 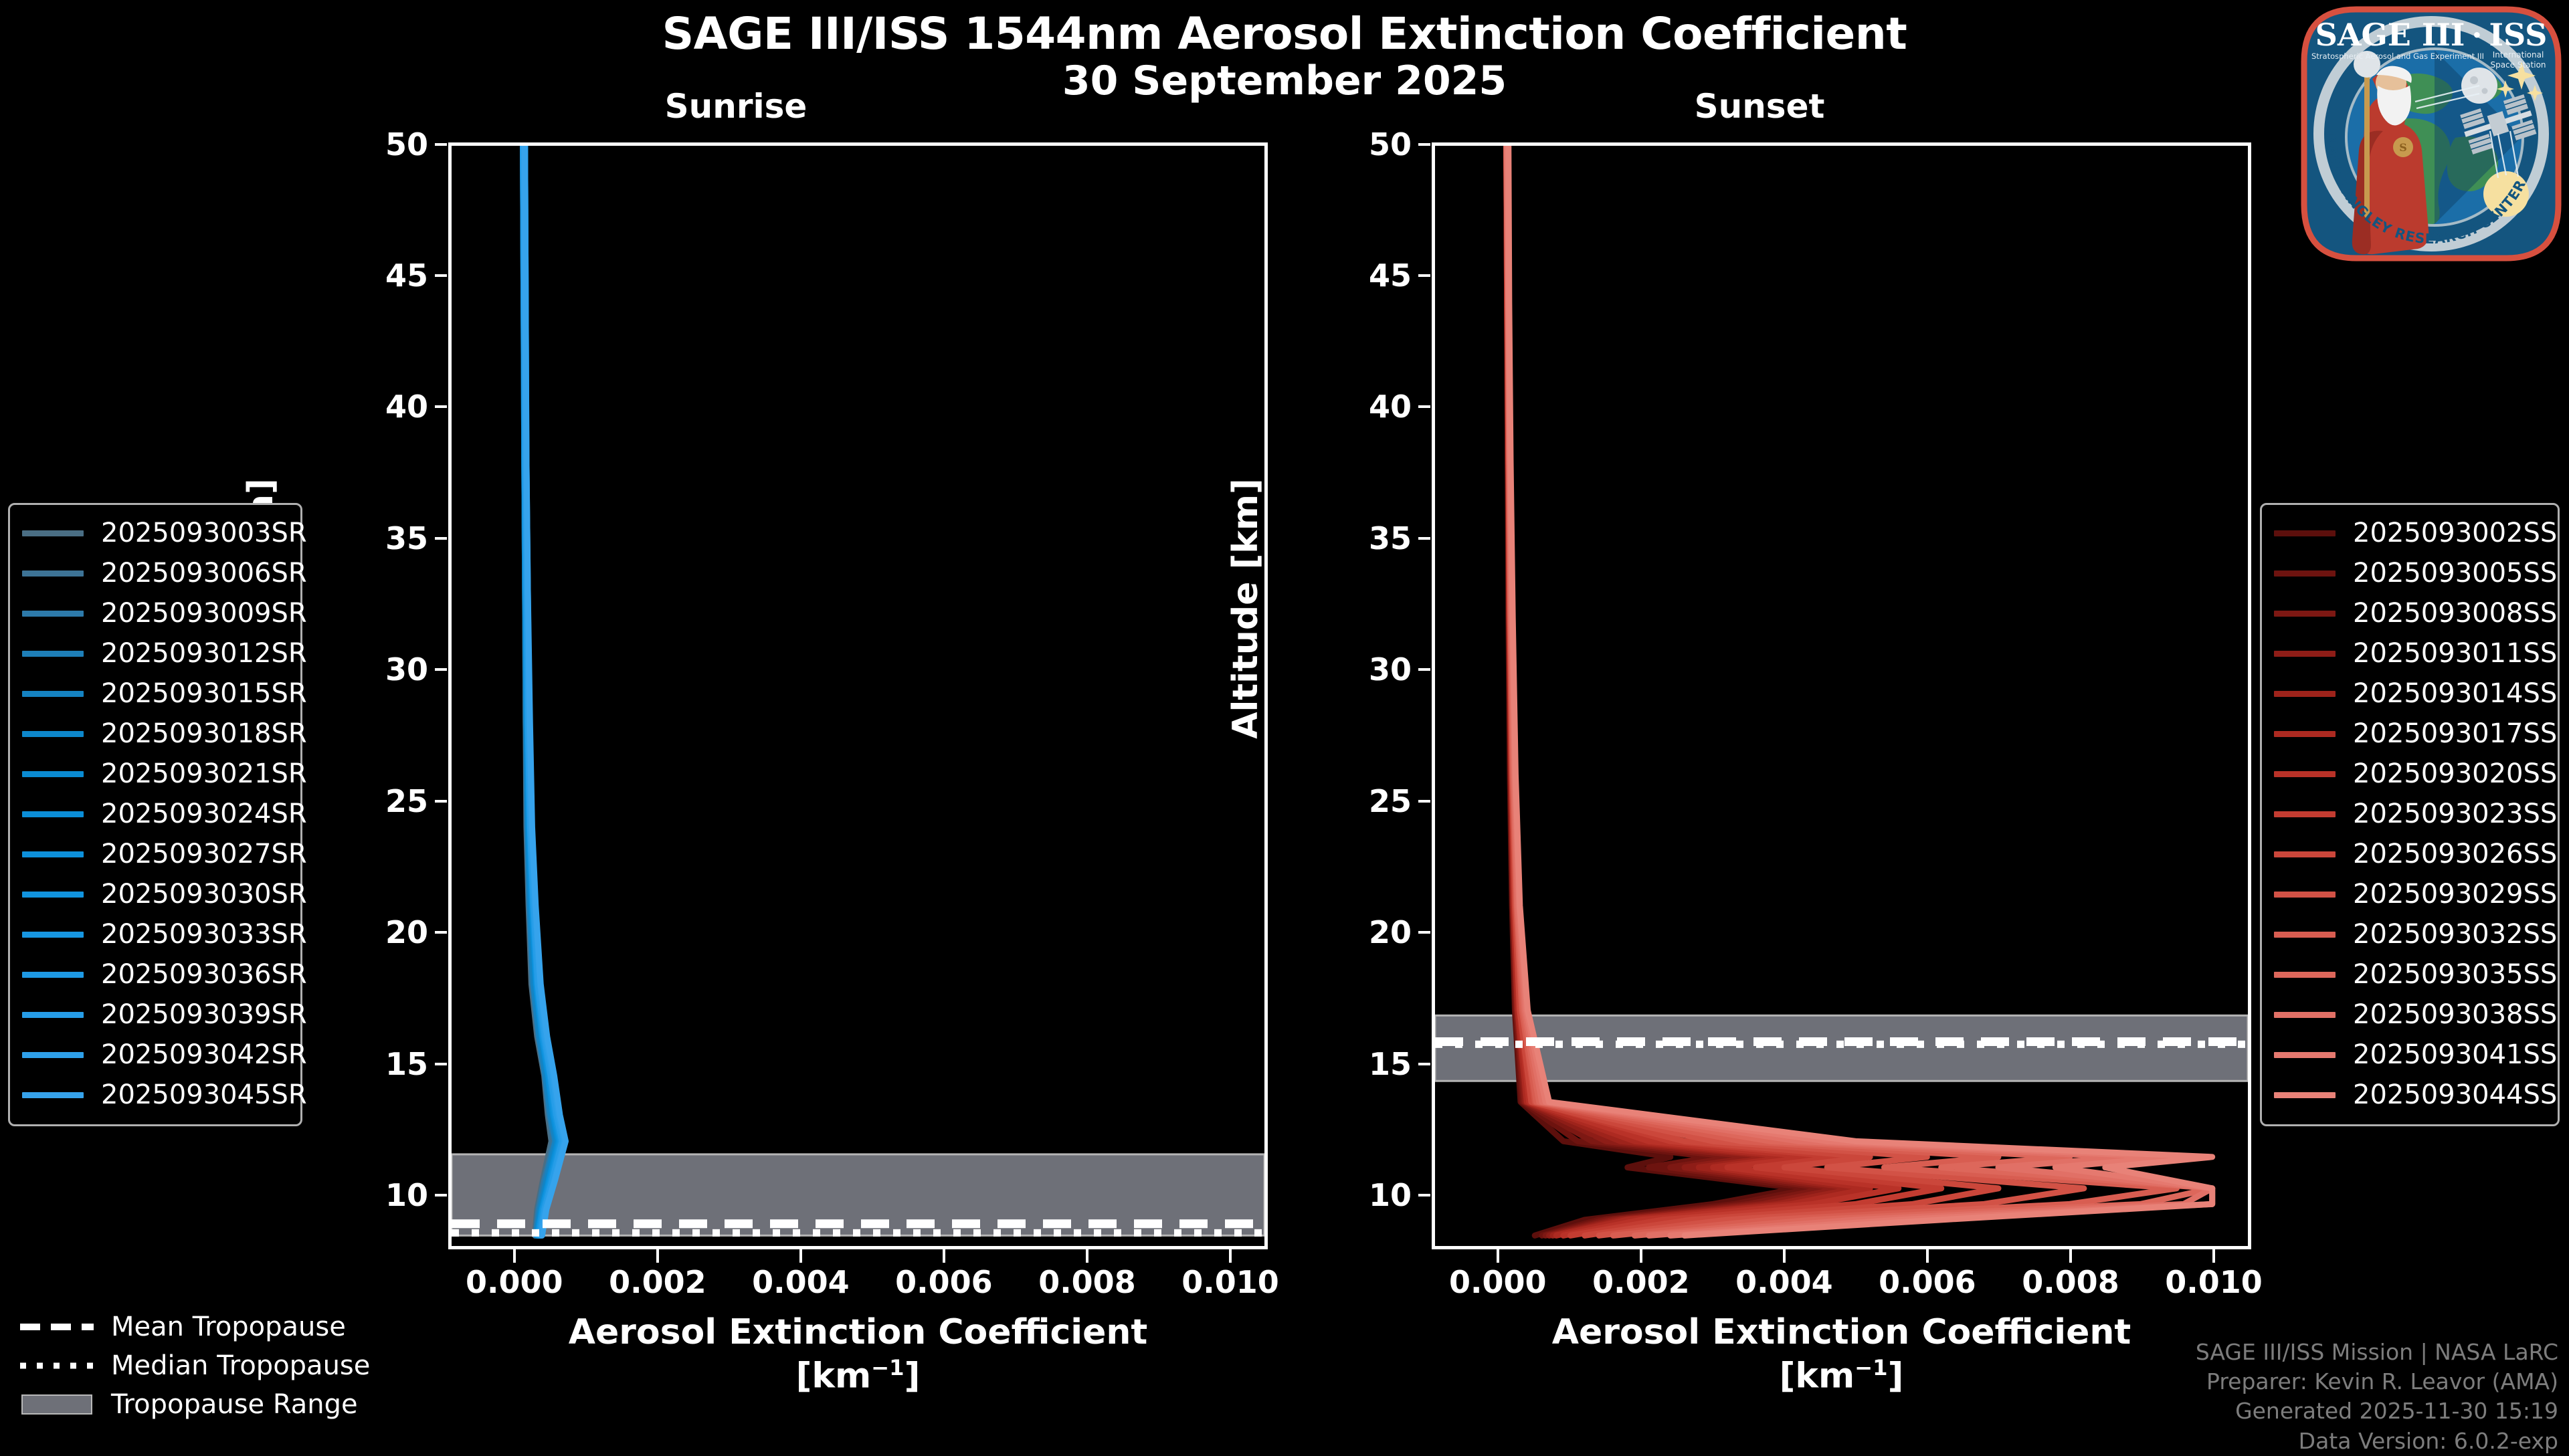 I want to click on logo-title: SAGE III · ISS, so click(x=2431, y=35).